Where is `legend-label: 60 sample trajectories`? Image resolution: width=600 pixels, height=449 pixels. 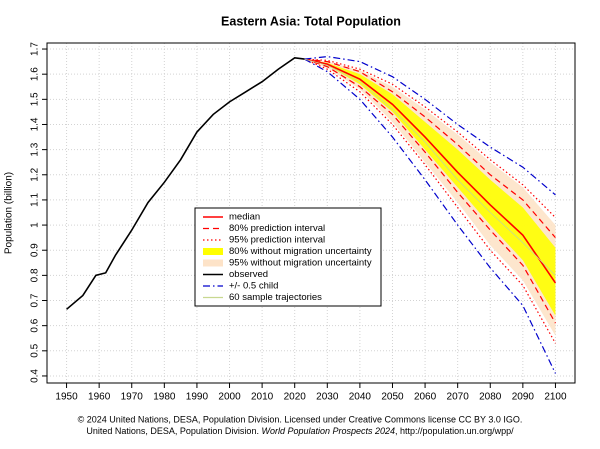
legend-label: 60 sample trajectories is located at coordinates (275, 297).